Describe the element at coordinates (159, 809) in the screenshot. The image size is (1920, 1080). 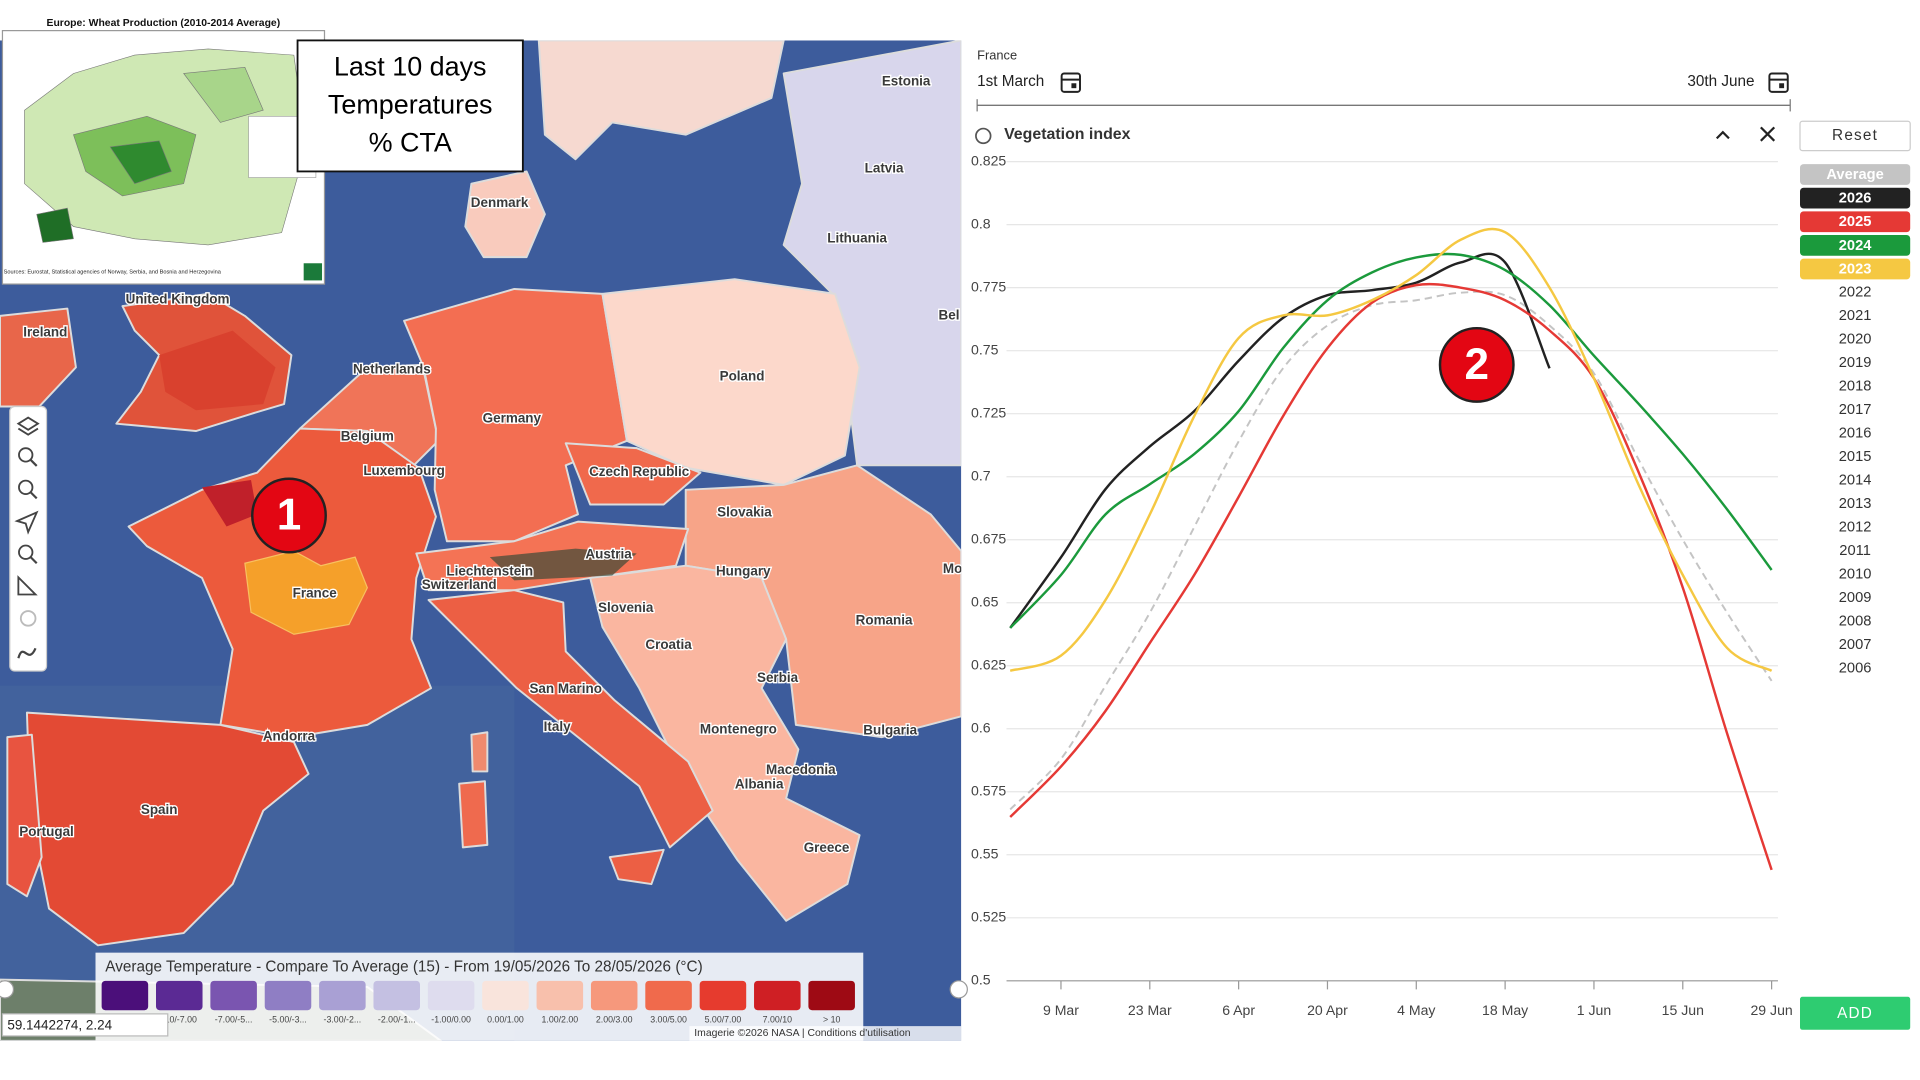
I see `map-label: Spain` at that location.